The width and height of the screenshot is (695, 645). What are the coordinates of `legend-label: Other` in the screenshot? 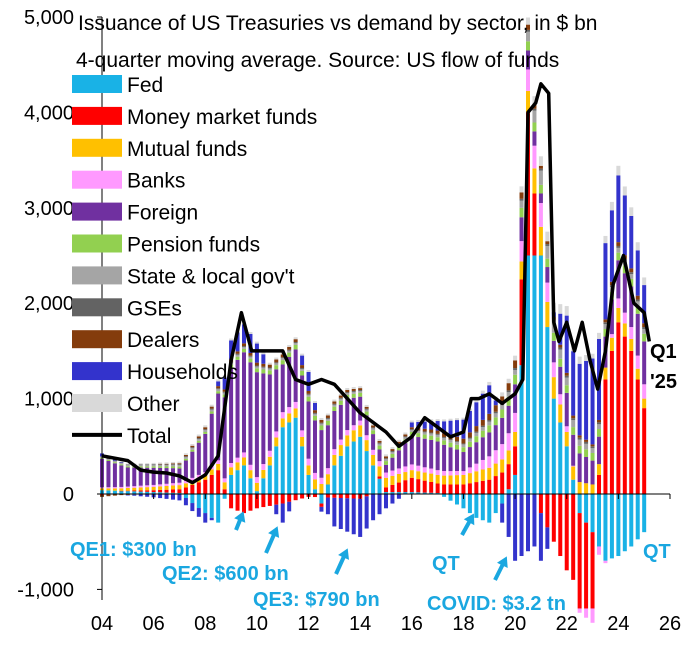 It's located at (153, 404).